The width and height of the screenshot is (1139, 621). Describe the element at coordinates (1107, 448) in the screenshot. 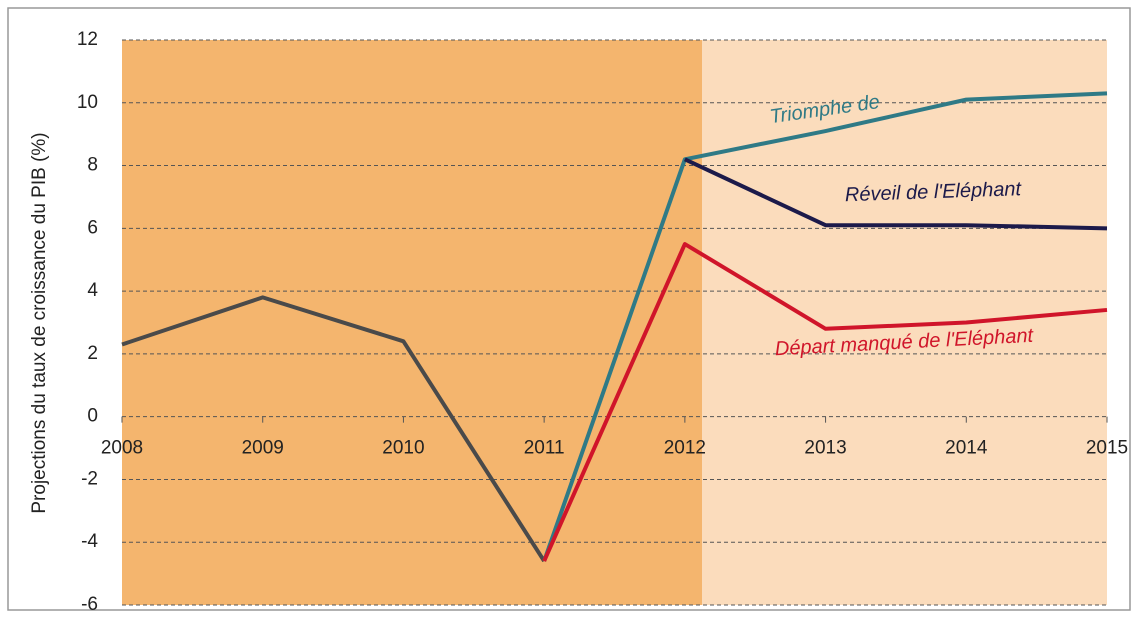

I see `x-tick-label: 2015` at that location.